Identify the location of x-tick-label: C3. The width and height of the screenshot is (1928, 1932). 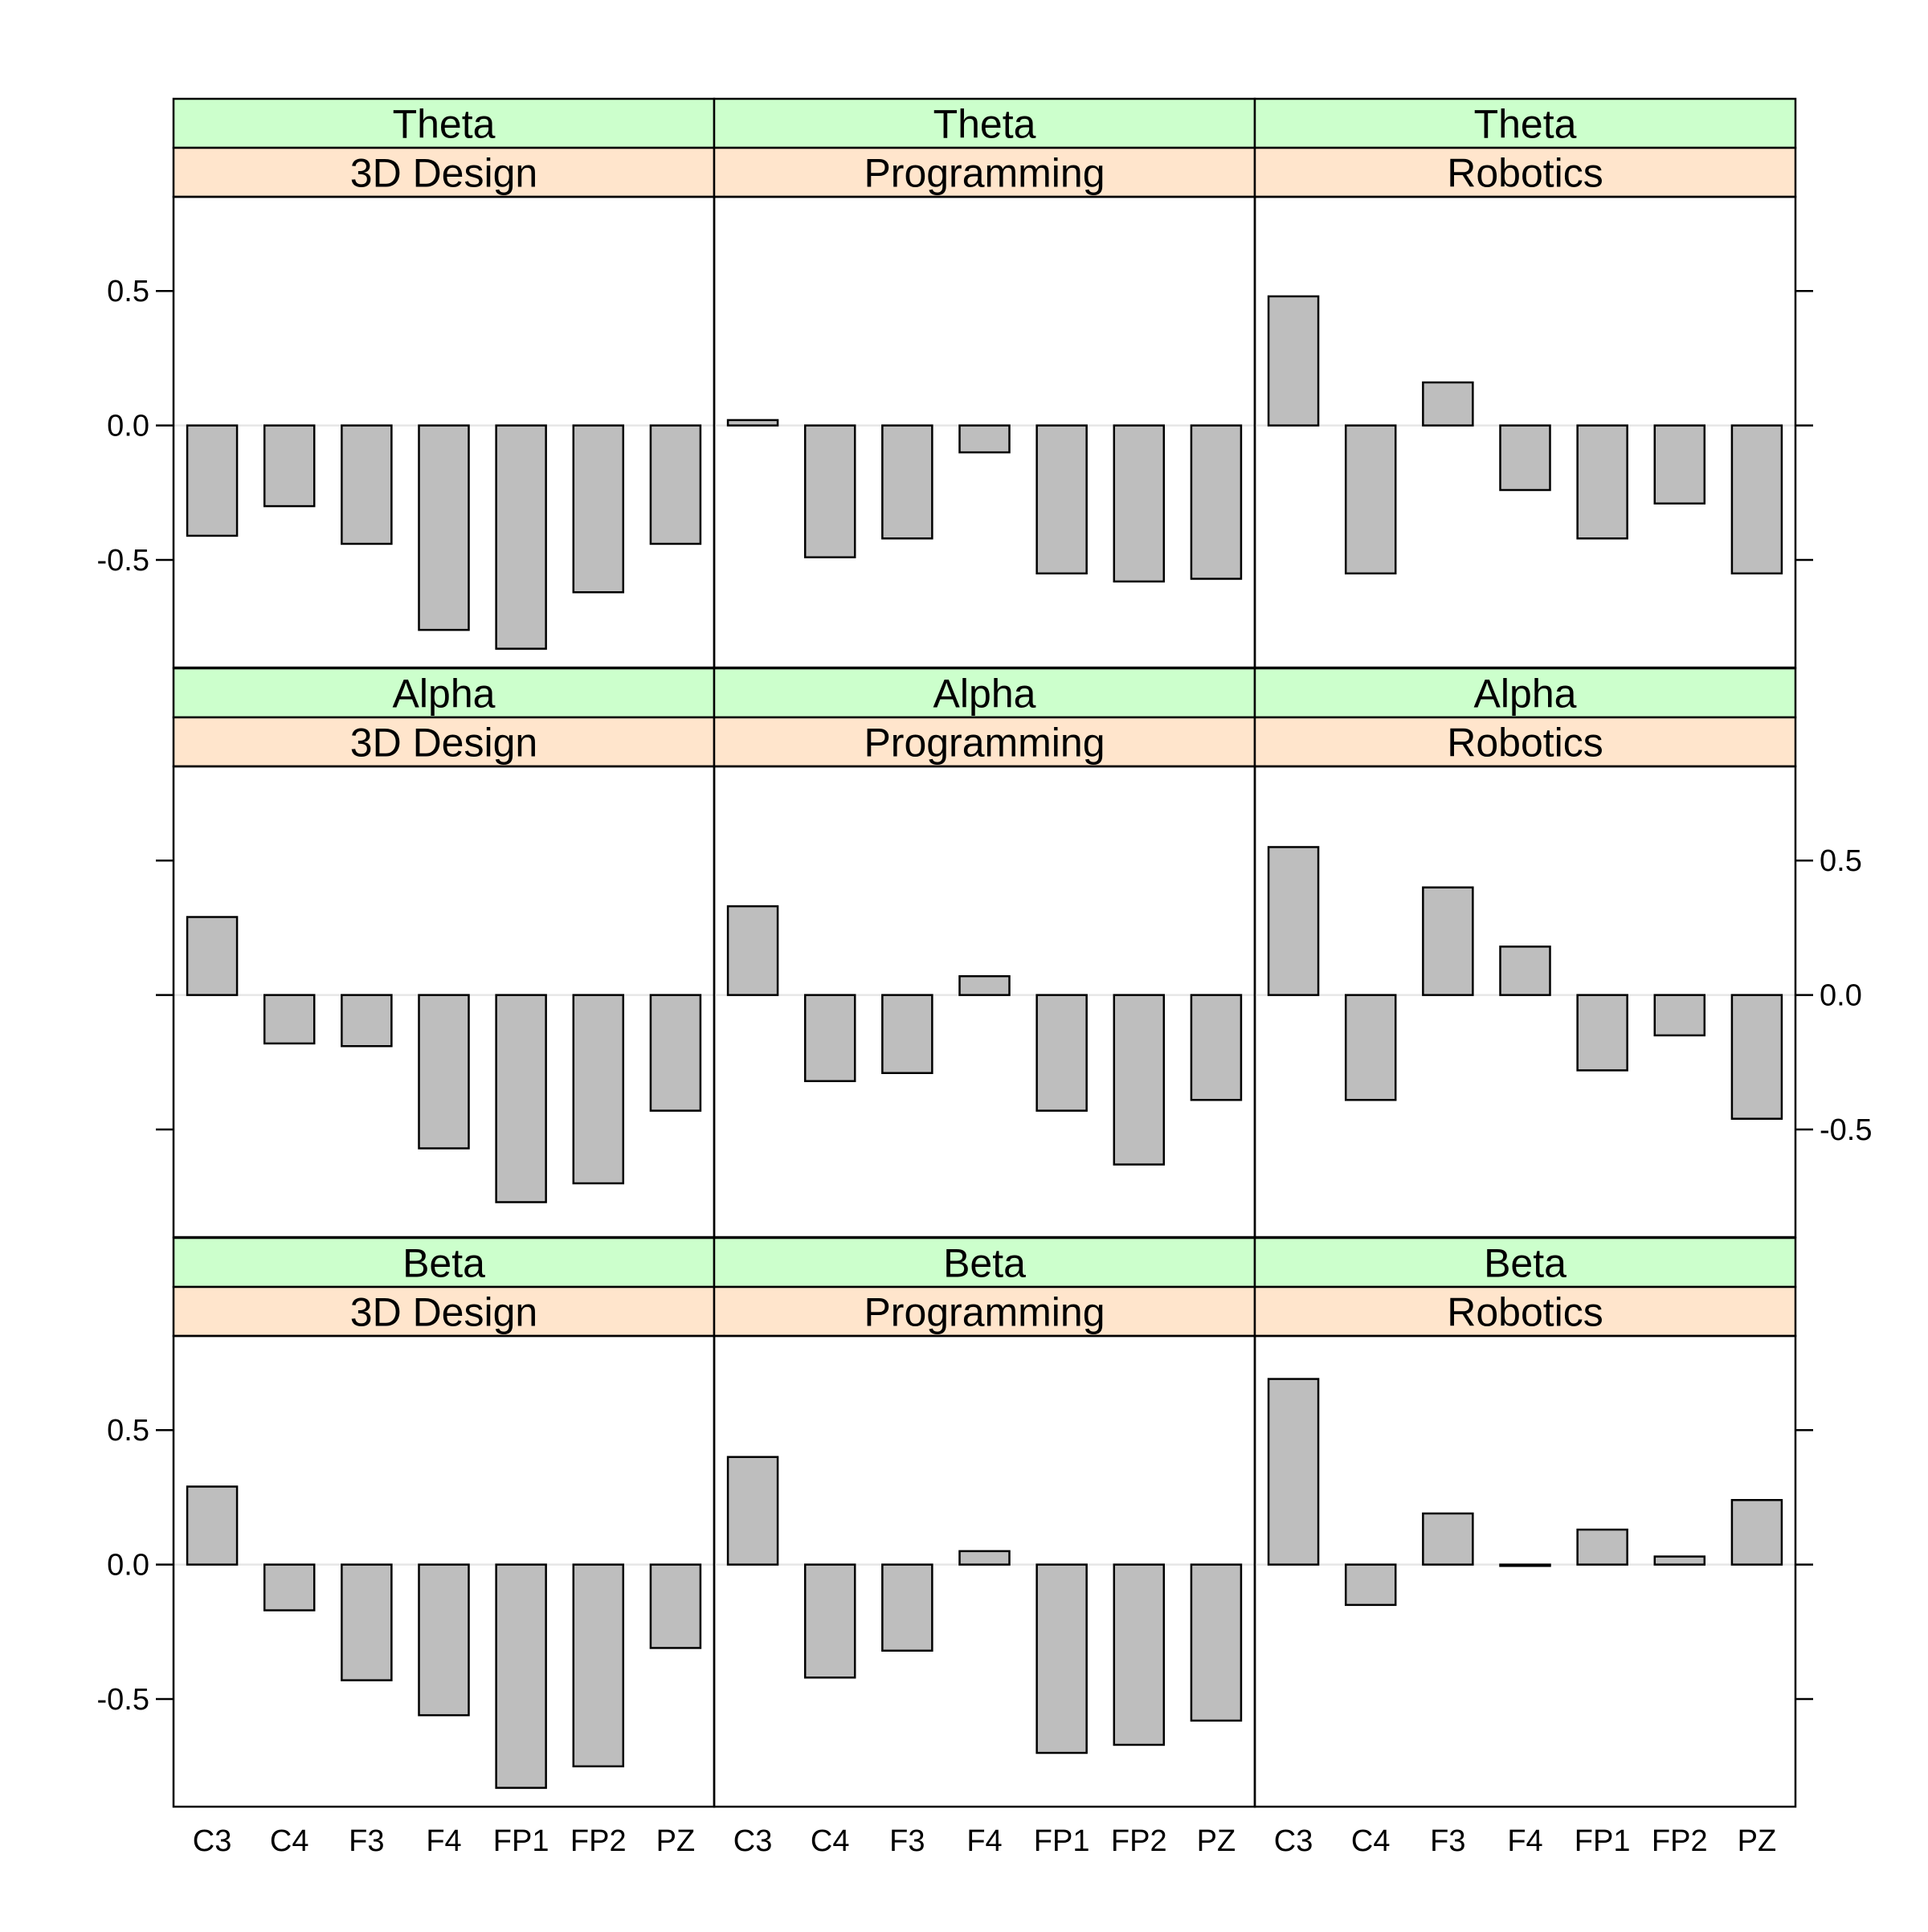
(753, 1841).